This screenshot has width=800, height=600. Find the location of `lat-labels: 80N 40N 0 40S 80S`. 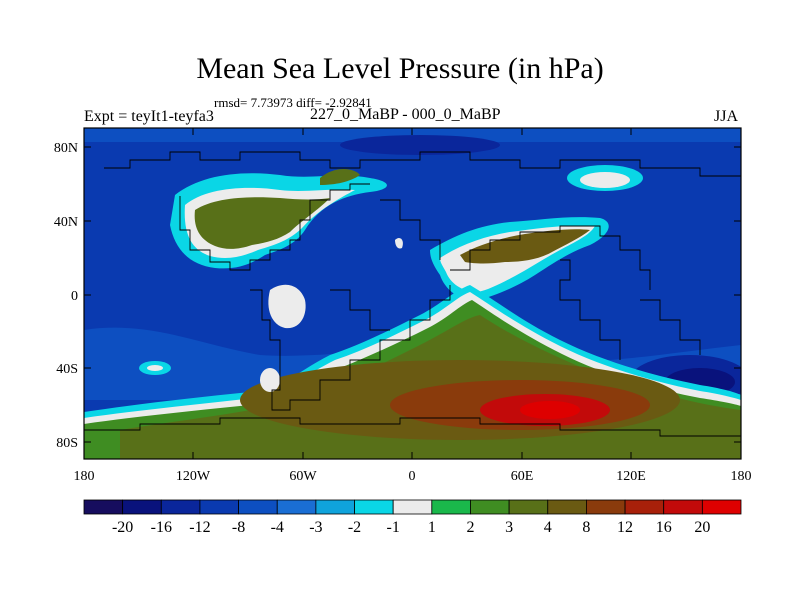

lat-labels: 80N 40N 0 40S 80S is located at coordinates (66, 296).